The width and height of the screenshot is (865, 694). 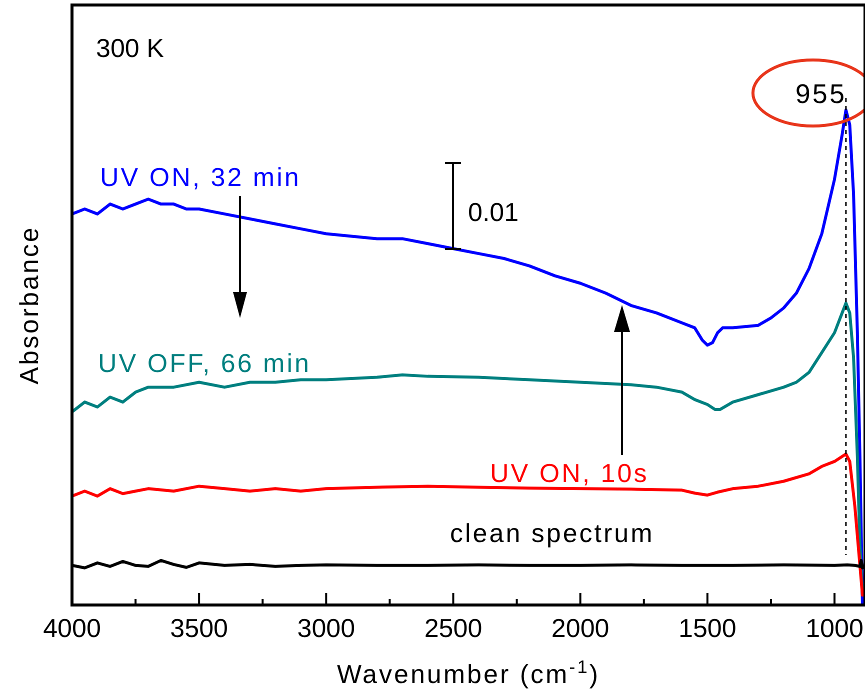 I want to click on y-axis-title: Absorbance, so click(x=29, y=305).